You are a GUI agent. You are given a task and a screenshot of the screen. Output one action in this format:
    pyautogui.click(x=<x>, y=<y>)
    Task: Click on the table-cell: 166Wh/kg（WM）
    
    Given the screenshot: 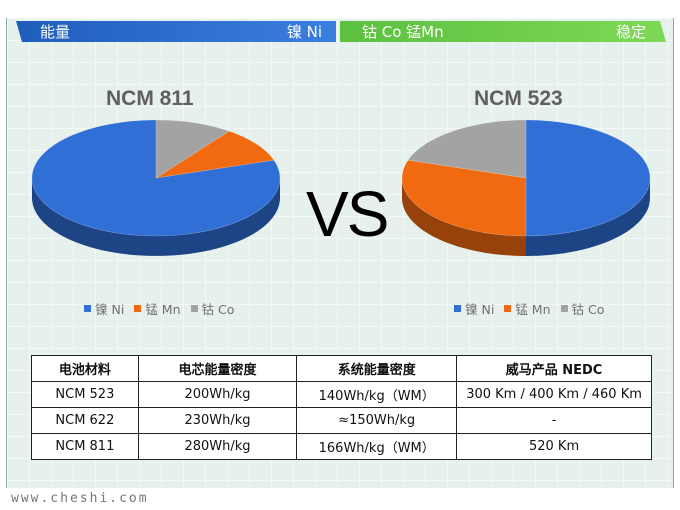 What is the action you would take?
    pyautogui.click(x=377, y=446)
    